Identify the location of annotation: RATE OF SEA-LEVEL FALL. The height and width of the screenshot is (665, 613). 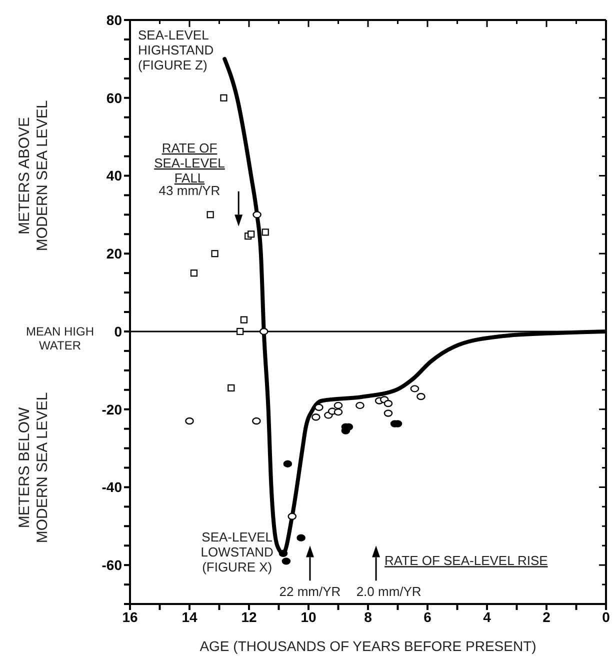
(189, 163).